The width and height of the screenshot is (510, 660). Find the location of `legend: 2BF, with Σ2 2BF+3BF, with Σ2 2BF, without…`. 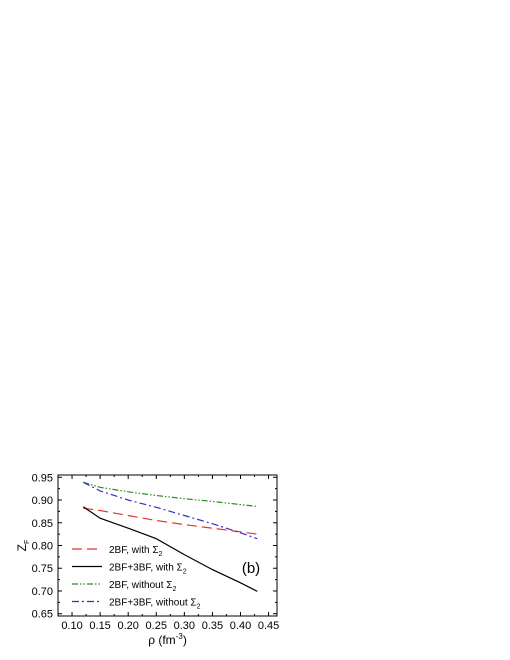

legend: 2BF, with Σ2 2BF+3BF, with Σ2 2BF, without… is located at coordinates (136, 578).